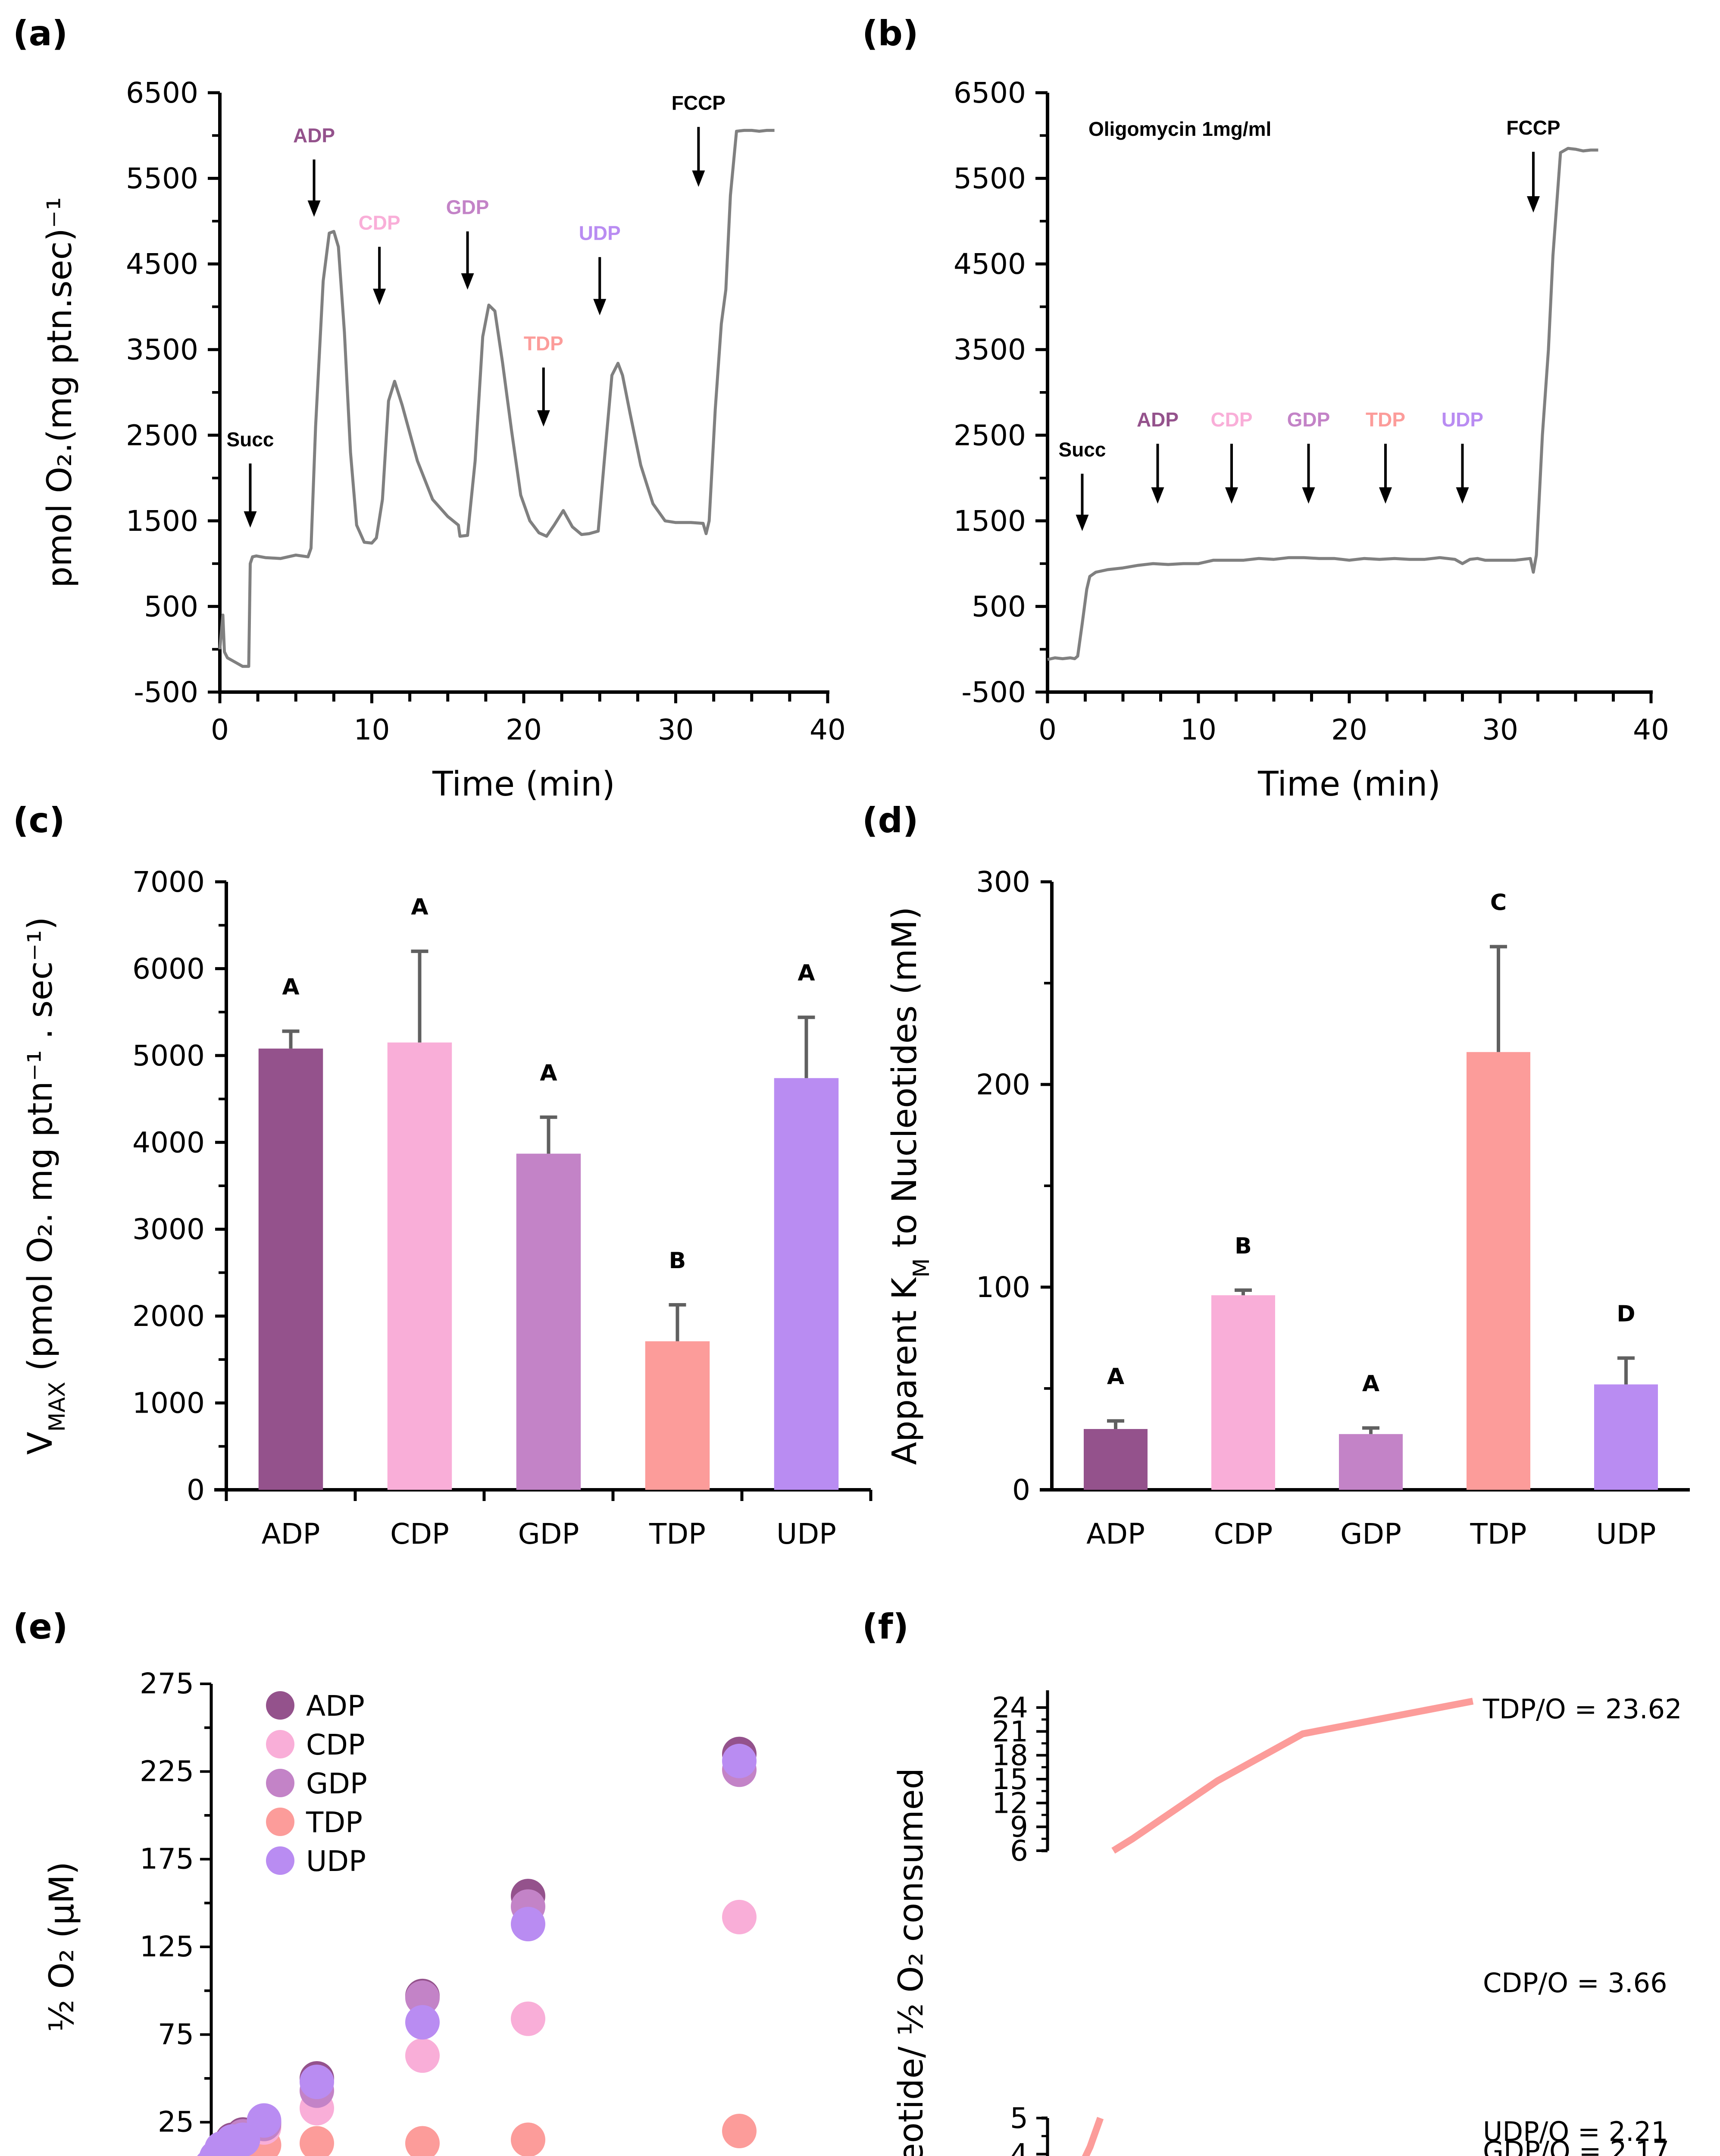 The image size is (1720, 2156). Describe the element at coordinates (1010, 1779) in the screenshot. I see `y-tick-label: 15` at that location.